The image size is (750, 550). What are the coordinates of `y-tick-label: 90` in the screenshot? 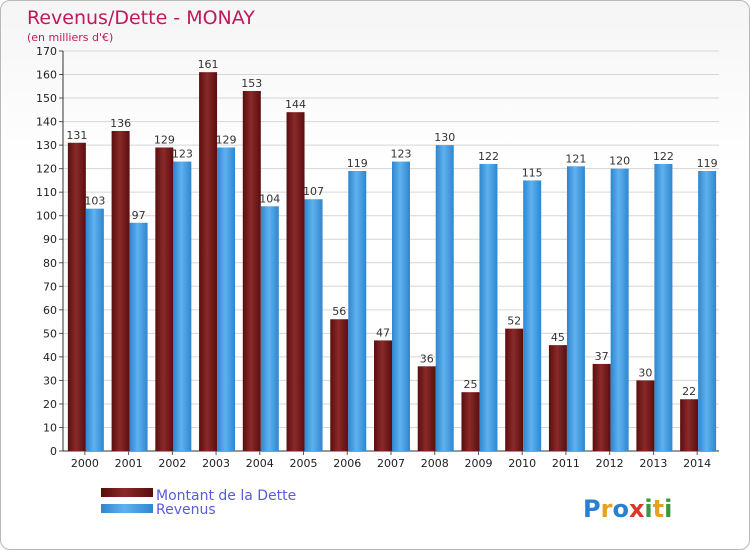 It's located at (50, 239).